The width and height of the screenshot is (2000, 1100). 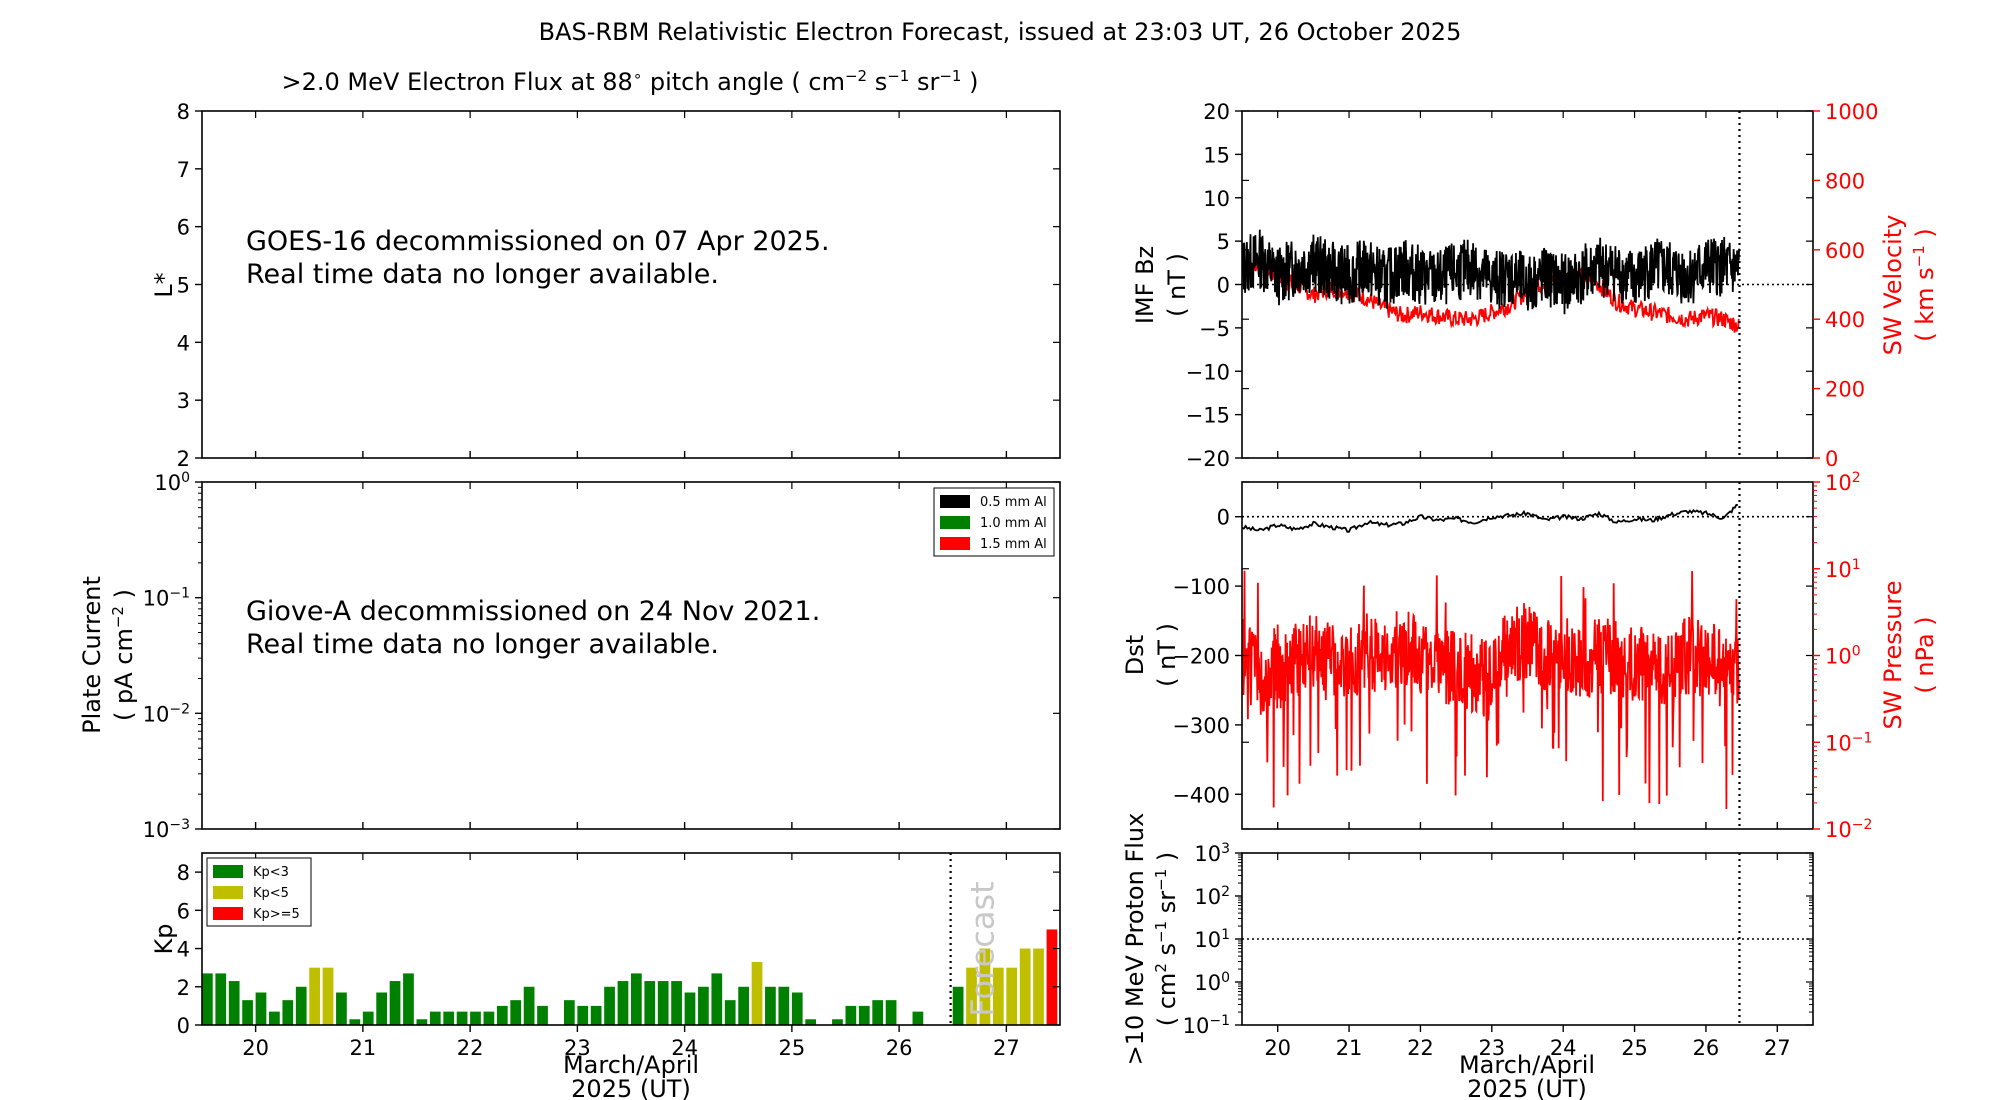 I want to click on pf-yticks-label: 10⁰, so click(x=1212, y=982).